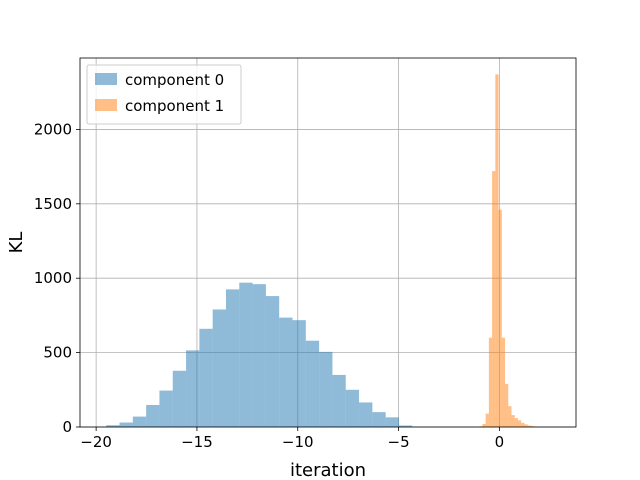 This screenshot has height=480, width=640. I want to click on y-tick-label: 2000, so click(53, 129).